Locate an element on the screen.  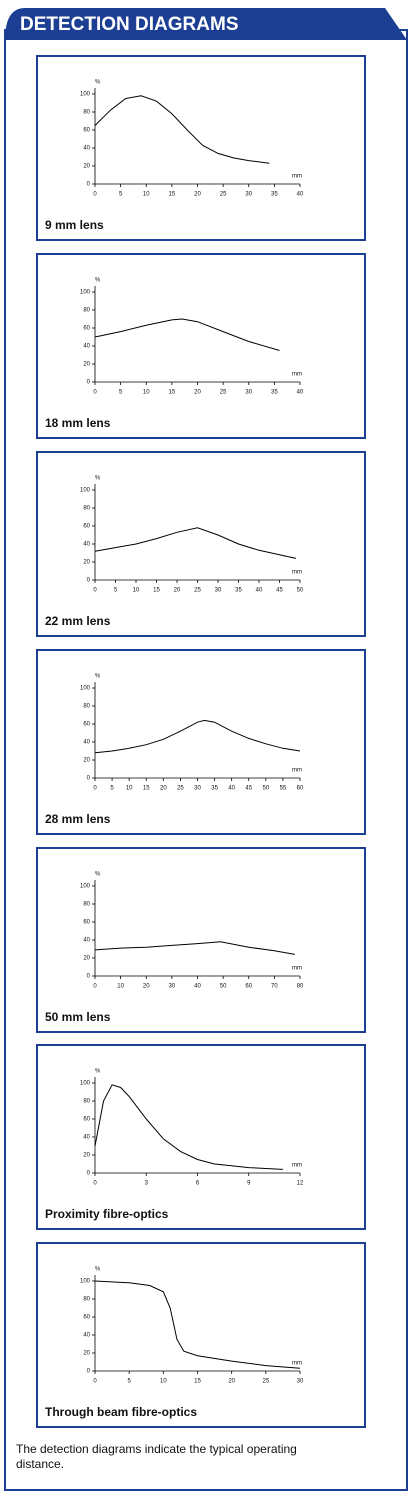
x-tick-label: 6 is located at coordinates (198, 1184).